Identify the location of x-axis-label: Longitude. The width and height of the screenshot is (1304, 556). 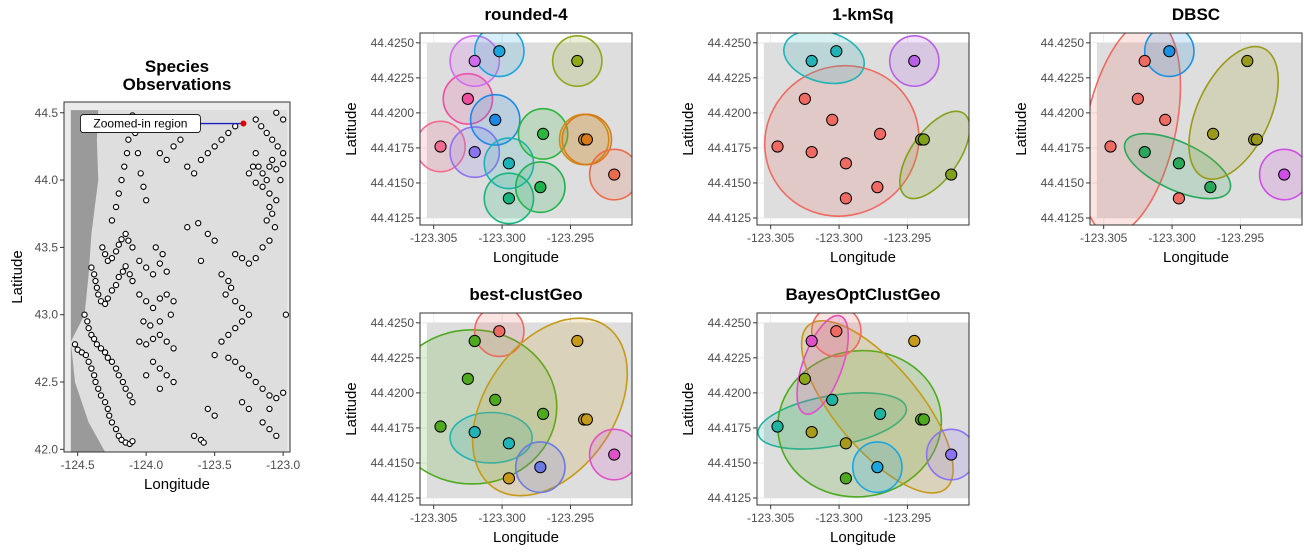
(526, 257).